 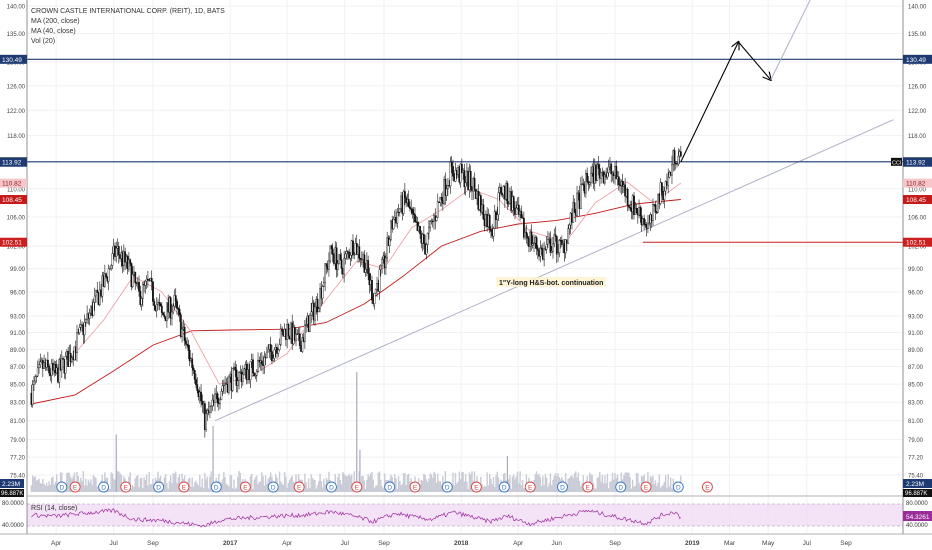 I want to click on y-tick-label-left: 91.00, so click(x=18, y=334).